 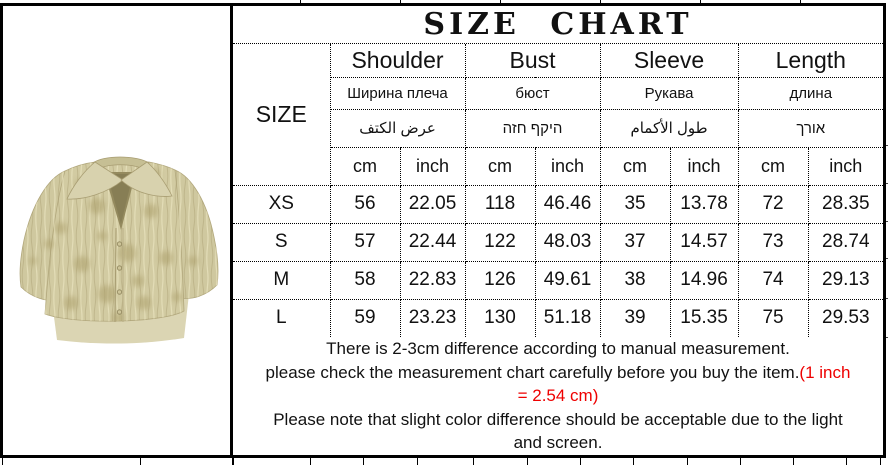 I want to click on value-cell: 22.83, so click(x=432, y=280).